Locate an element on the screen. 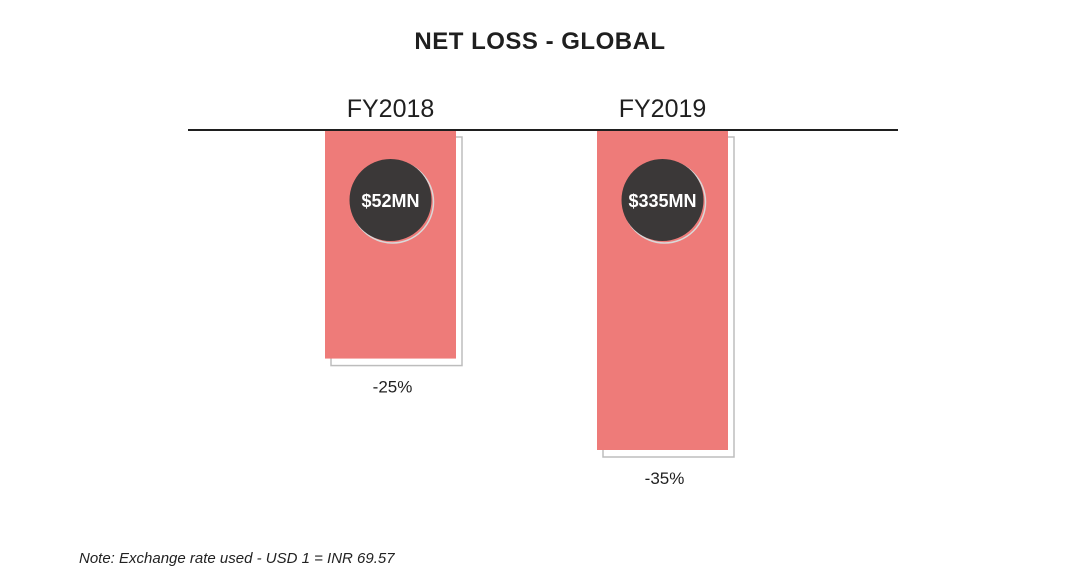 The width and height of the screenshot is (1080, 585). value-badge-fy2019 is located at coordinates (662, 200).